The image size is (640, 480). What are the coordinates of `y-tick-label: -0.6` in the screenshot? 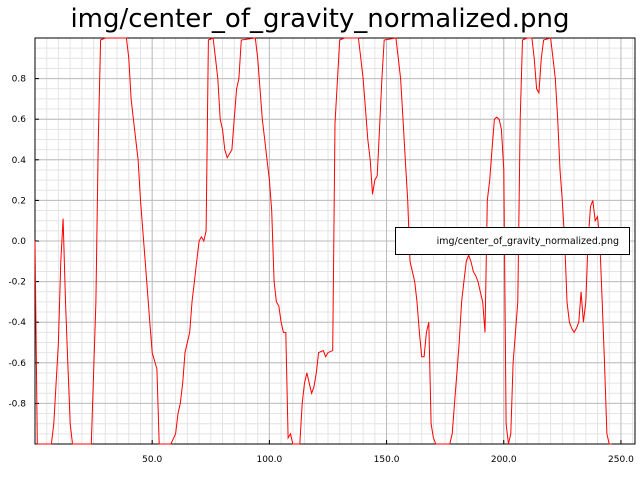 It's located at (17, 364).